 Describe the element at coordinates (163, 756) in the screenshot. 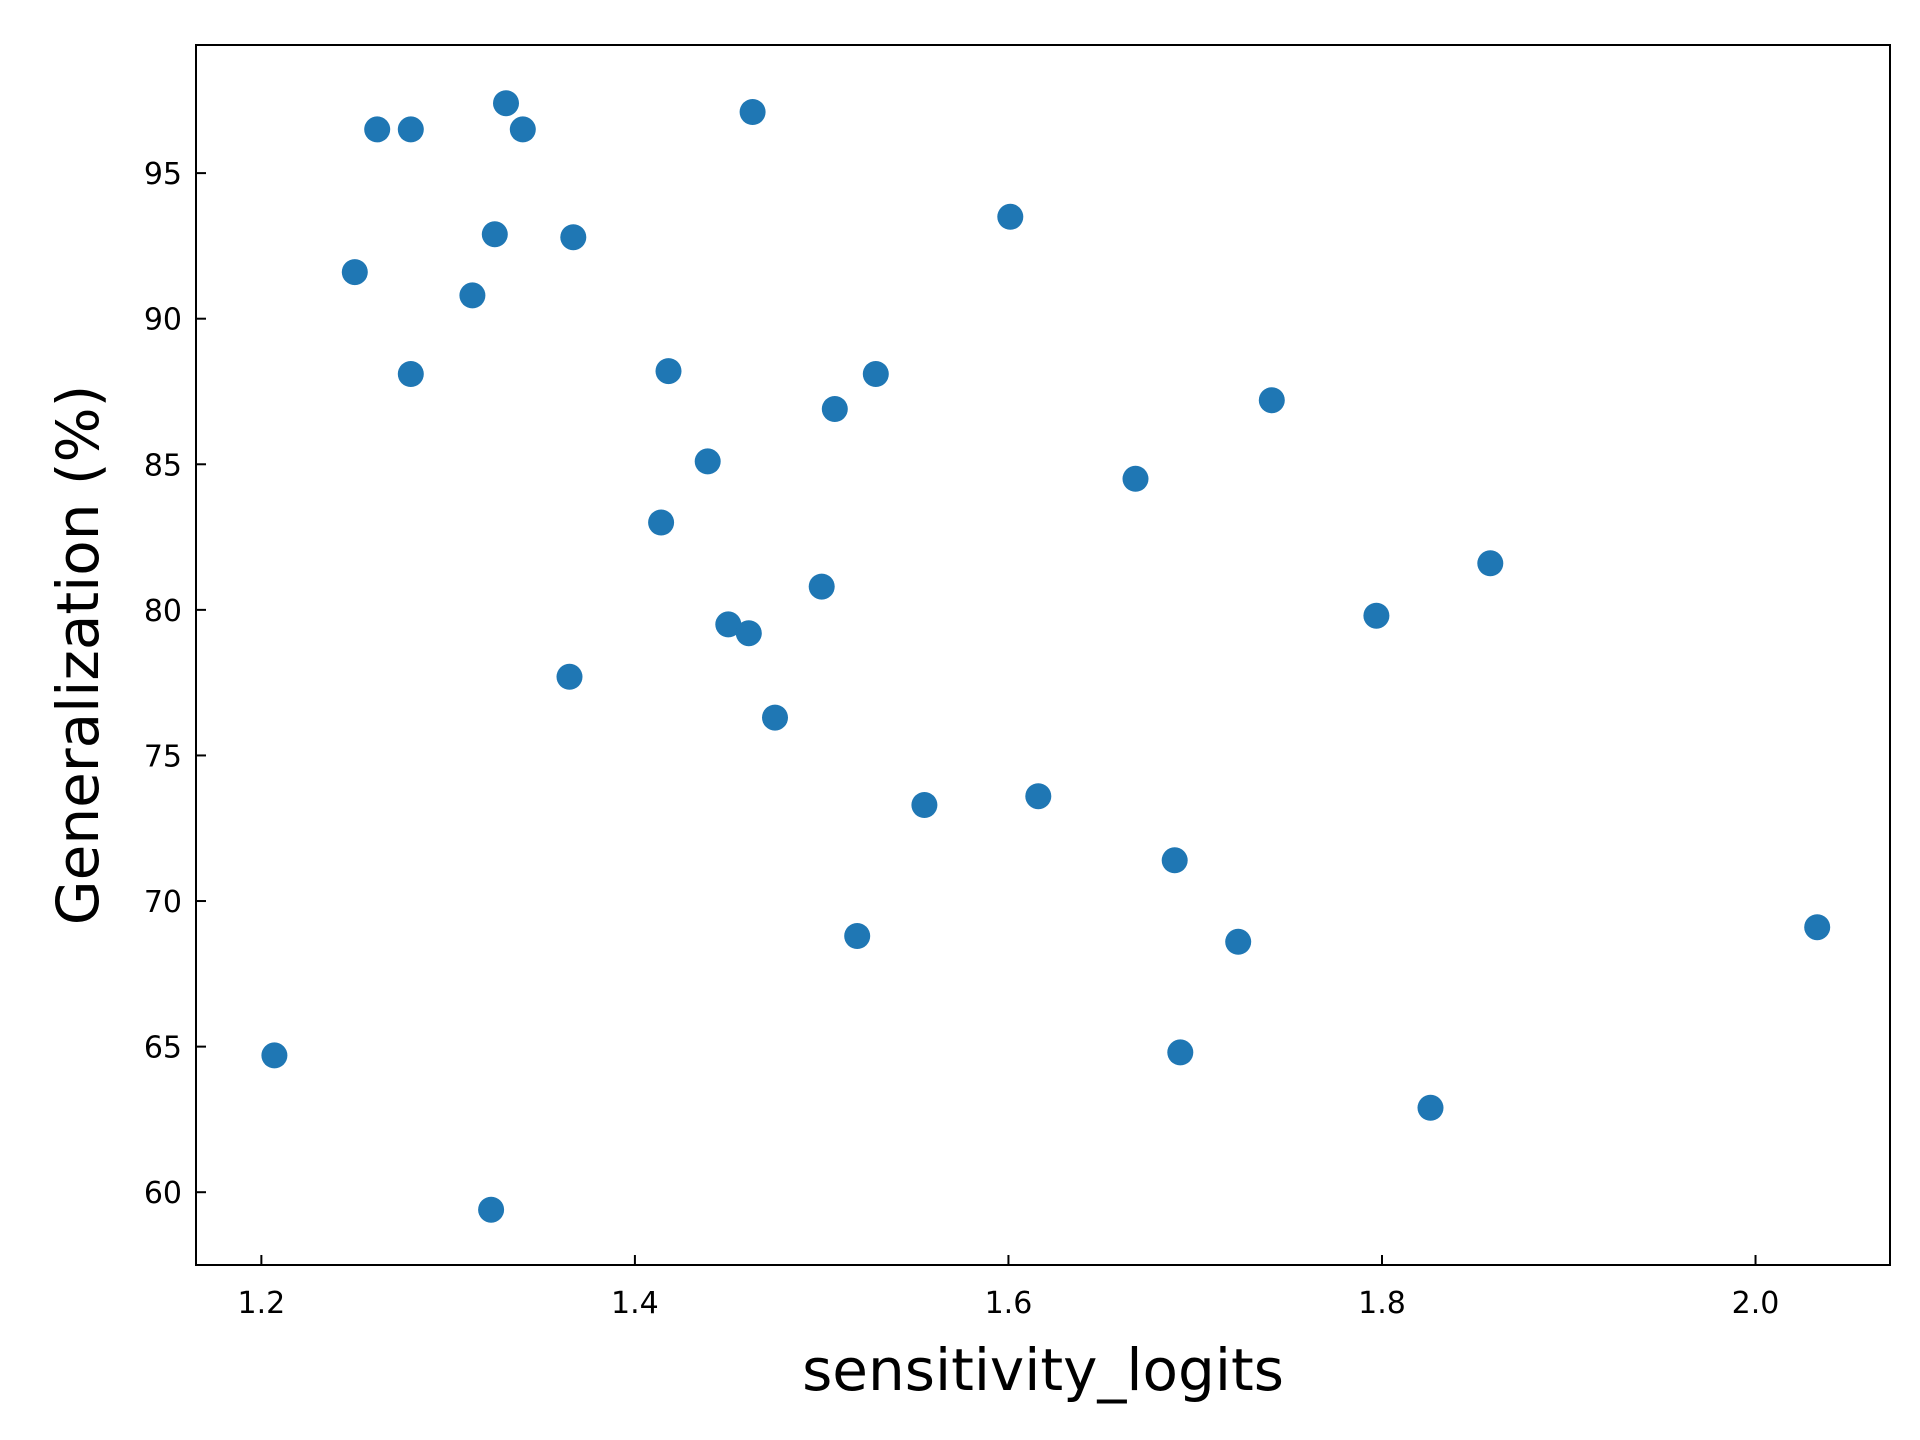

I see `y-tick-label: 75` at that location.